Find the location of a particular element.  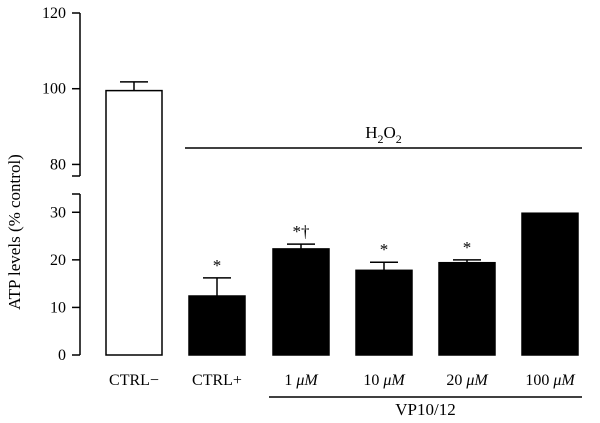

y-tick-label: 0 is located at coordinates (62, 355).